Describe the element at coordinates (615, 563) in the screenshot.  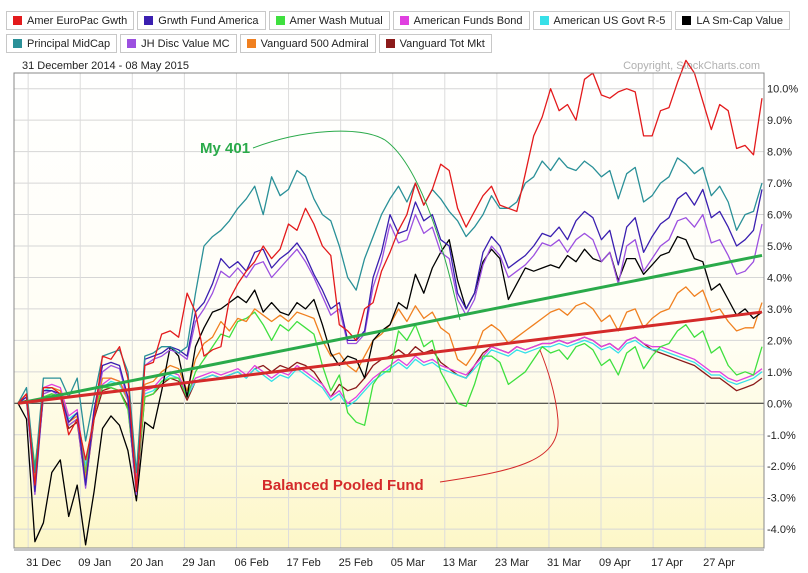
I see `x-tick-label: 09 Apr` at that location.